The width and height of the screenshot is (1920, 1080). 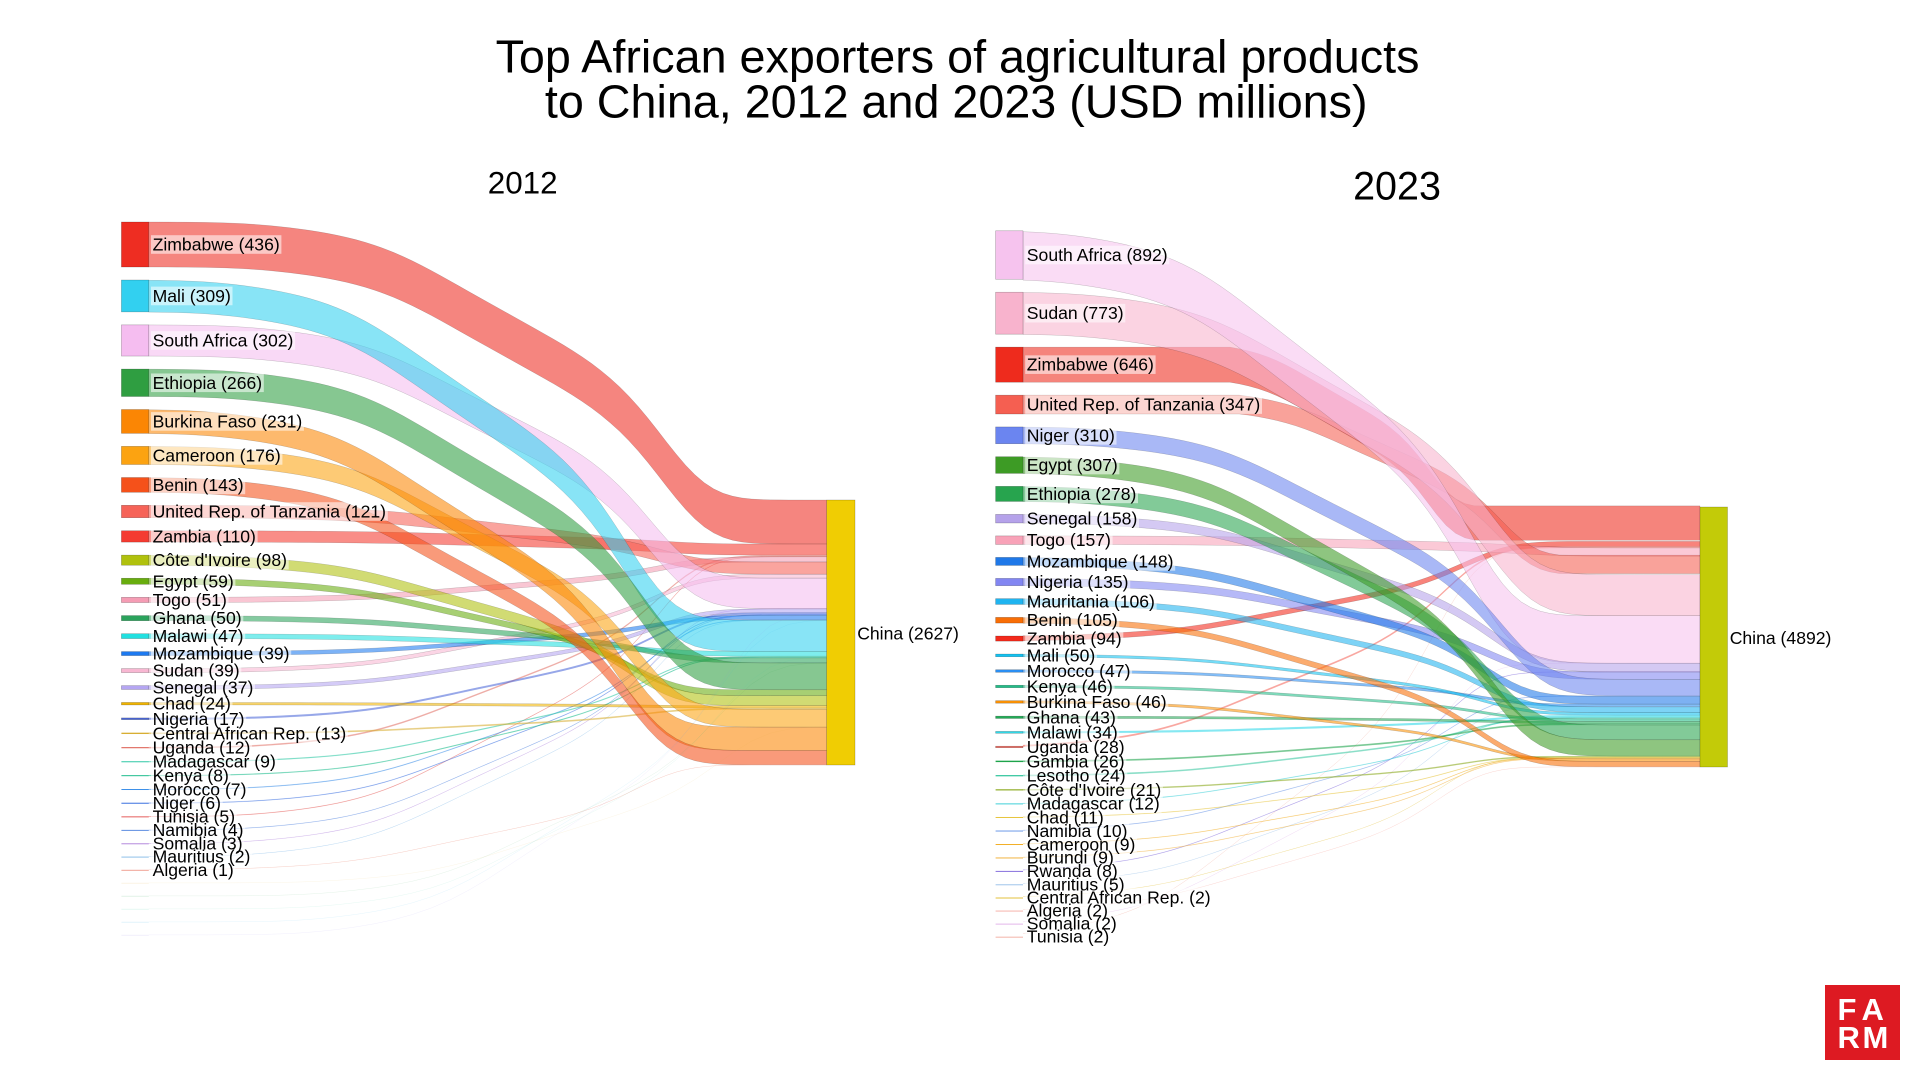 What do you see at coordinates (1849, 1037) in the screenshot?
I see `svg-text: R` at bounding box center [1849, 1037].